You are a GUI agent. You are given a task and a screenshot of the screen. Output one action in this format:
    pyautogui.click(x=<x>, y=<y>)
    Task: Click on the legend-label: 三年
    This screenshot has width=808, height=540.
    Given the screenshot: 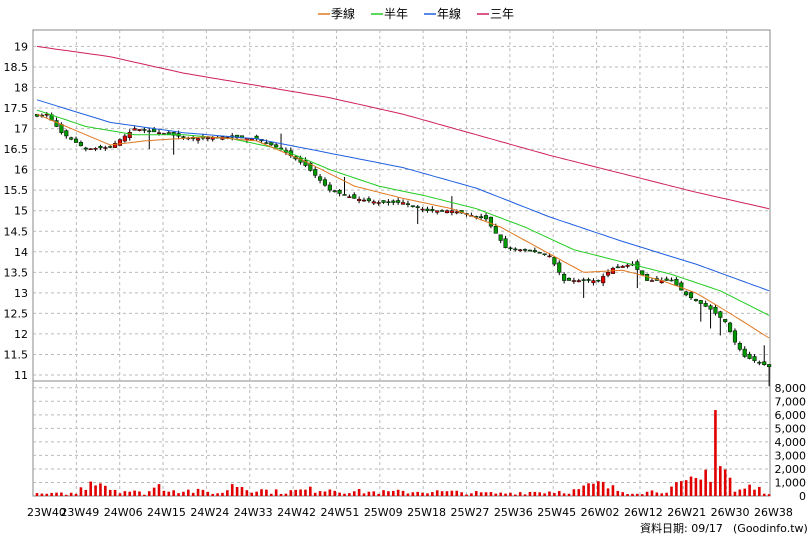 What is the action you would take?
    pyautogui.click(x=502, y=14)
    